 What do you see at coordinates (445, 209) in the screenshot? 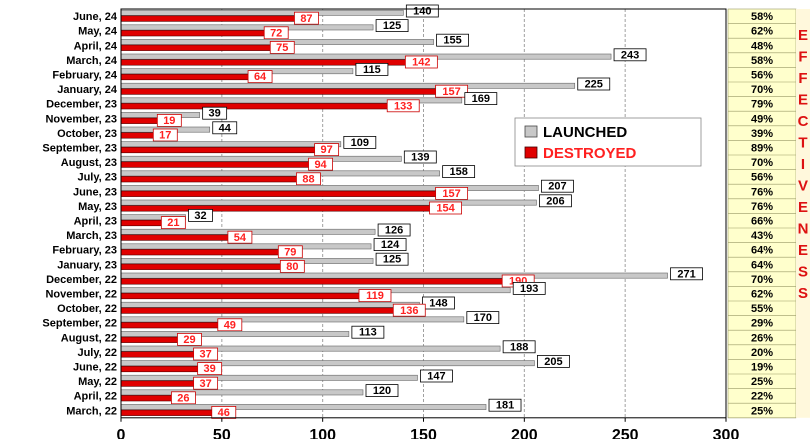
I see `destroyed-value-label: 154` at bounding box center [445, 209].